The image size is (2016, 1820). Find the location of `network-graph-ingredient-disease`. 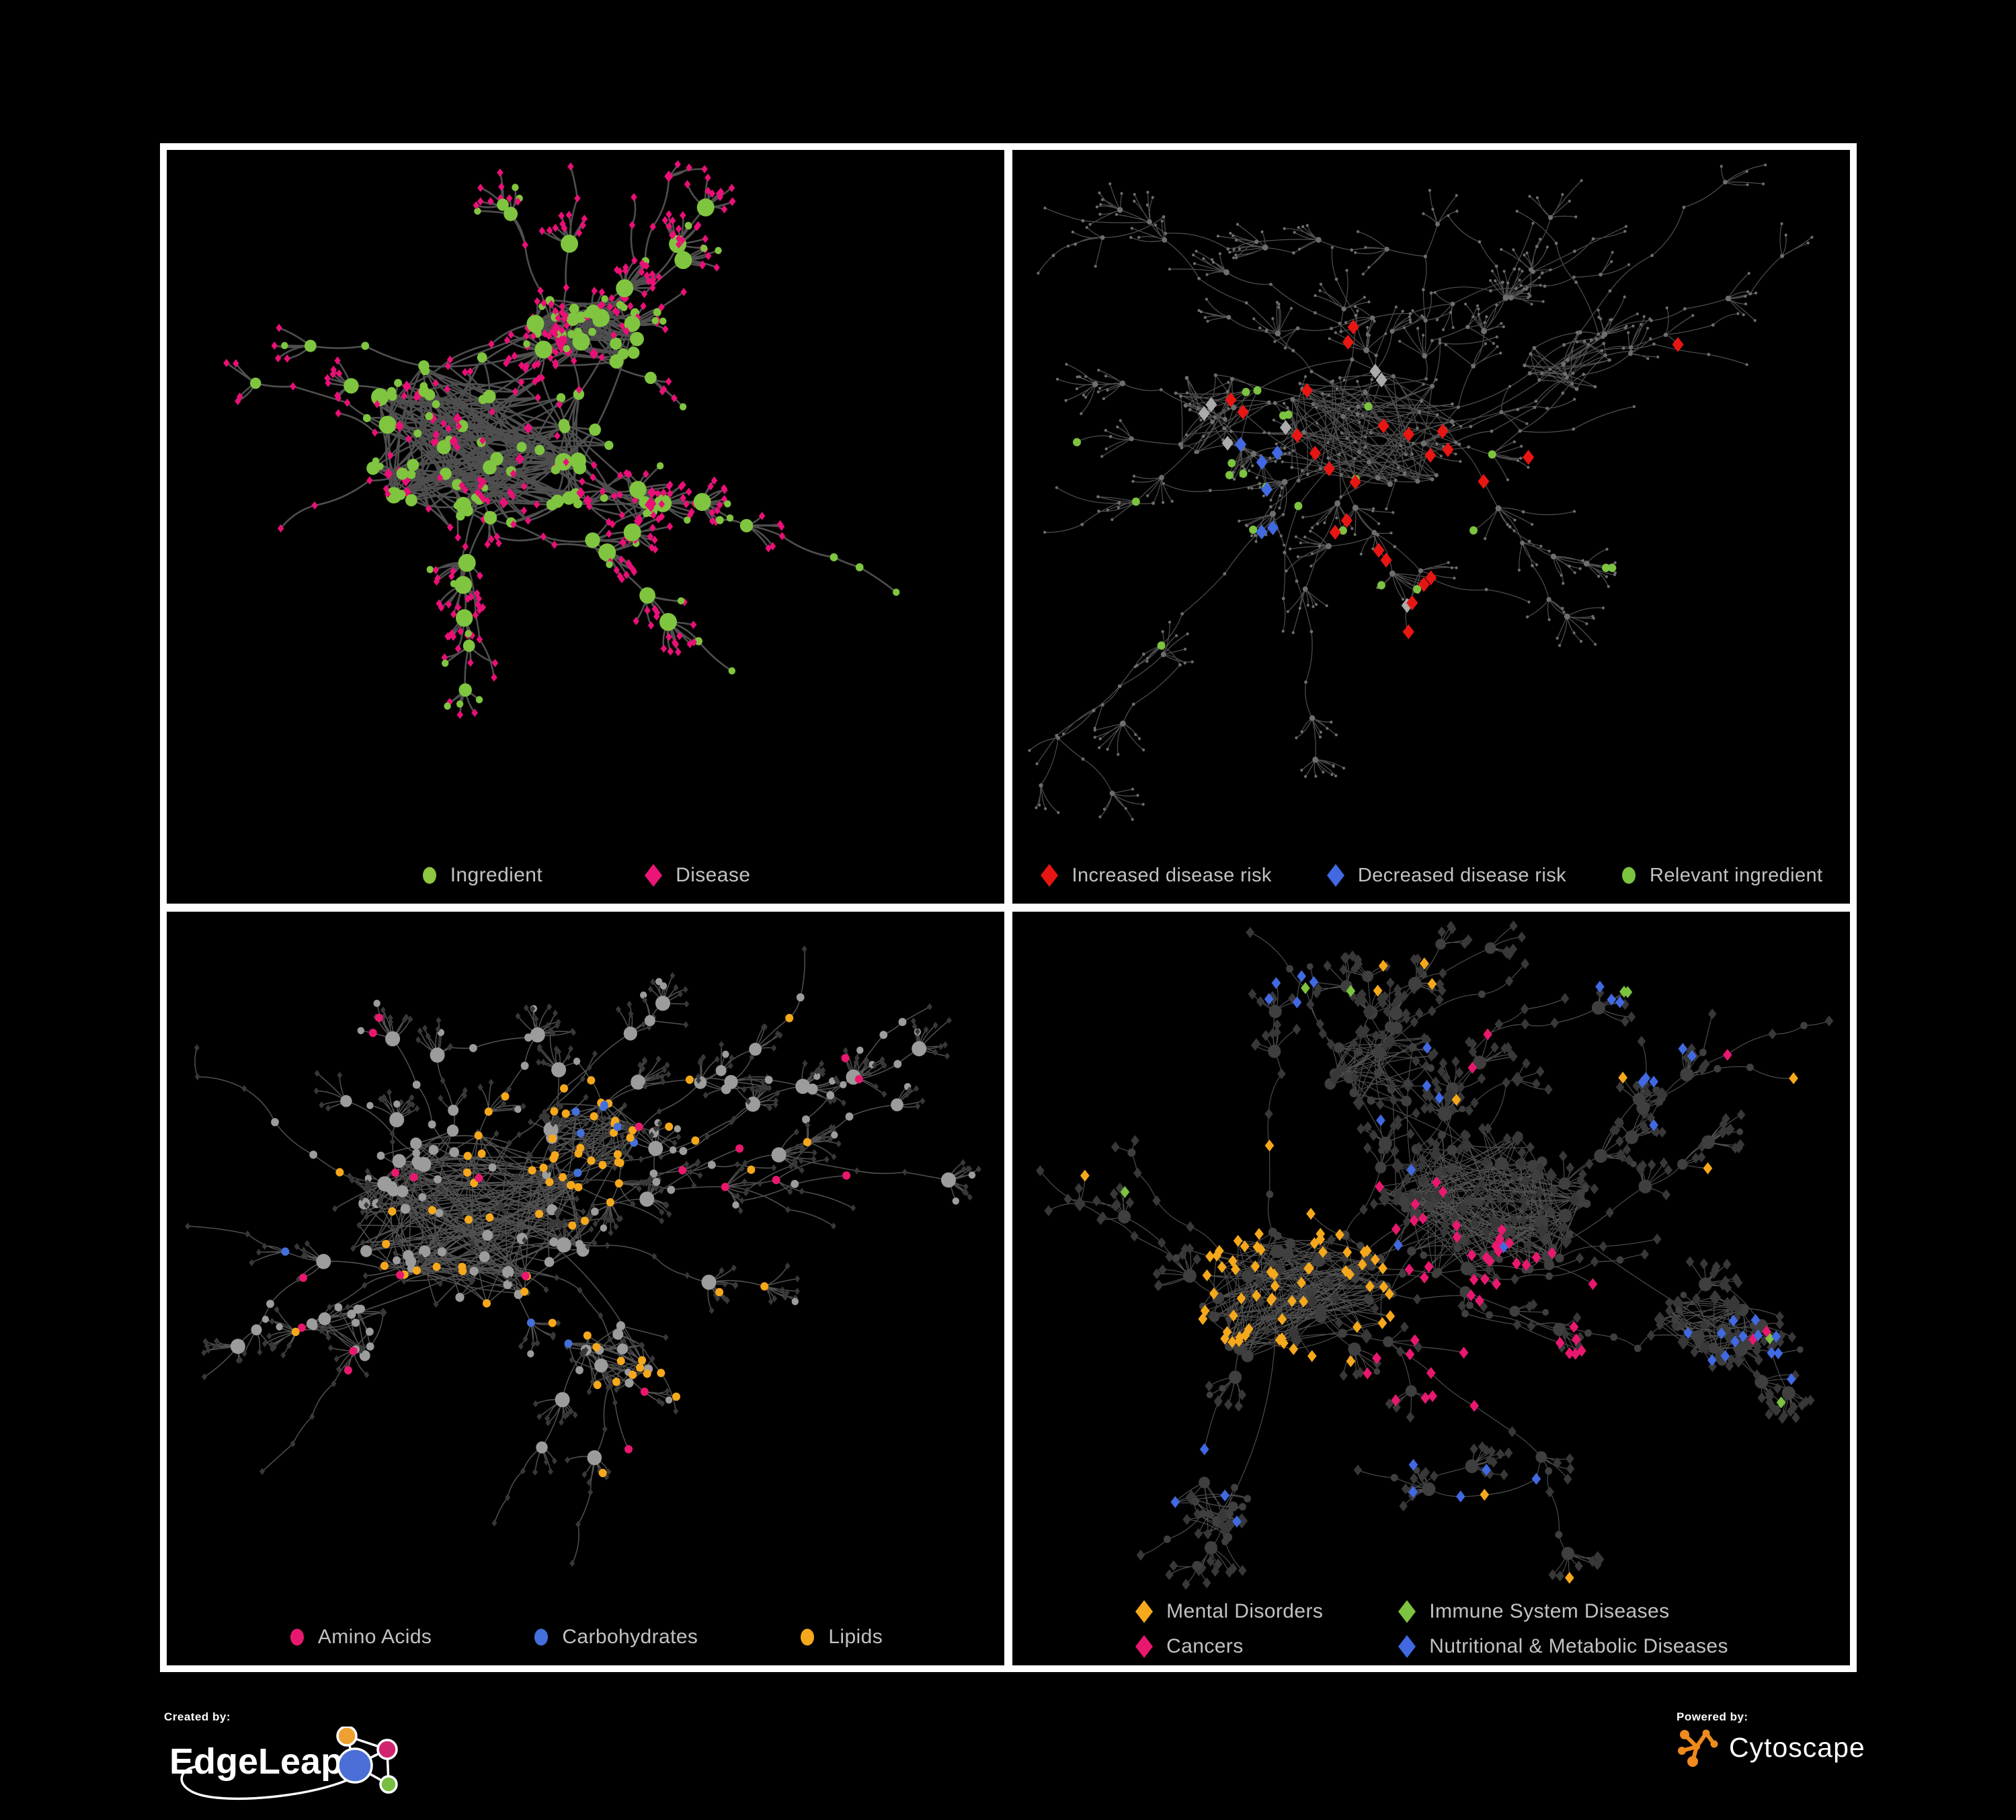

network-graph-ingredient-disease is located at coordinates (561, 439).